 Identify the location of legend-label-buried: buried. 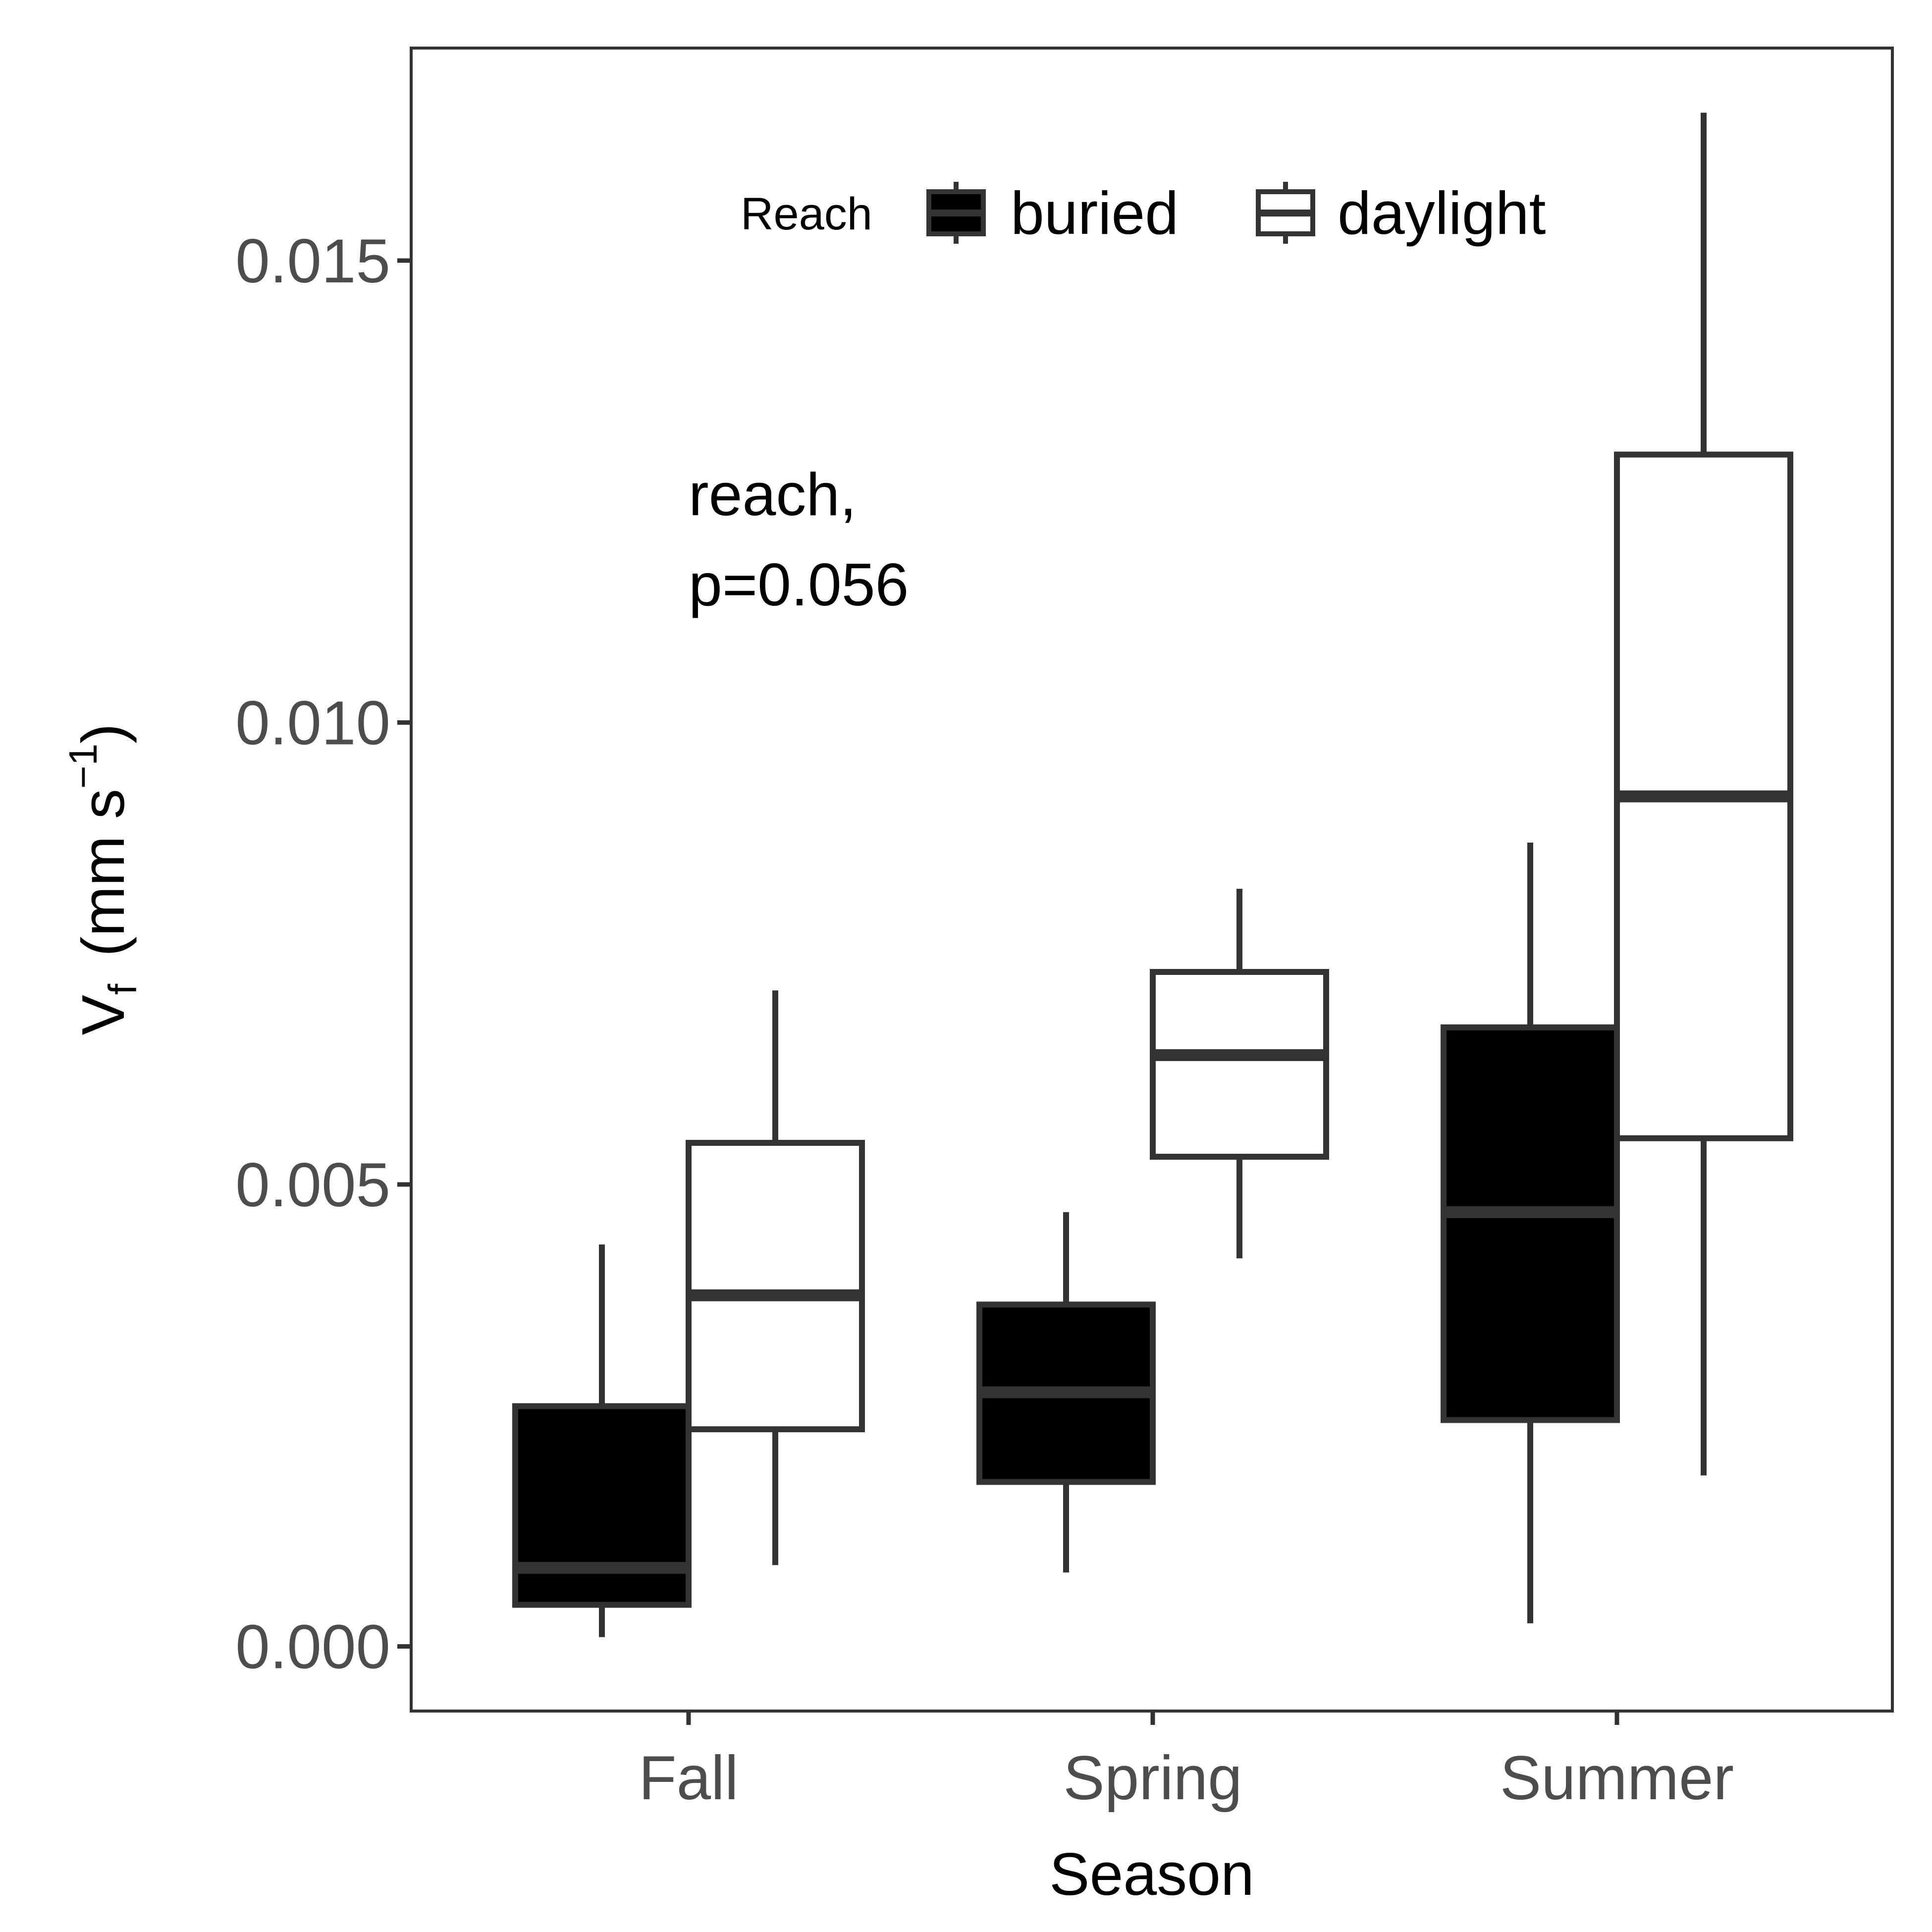
(1095, 213).